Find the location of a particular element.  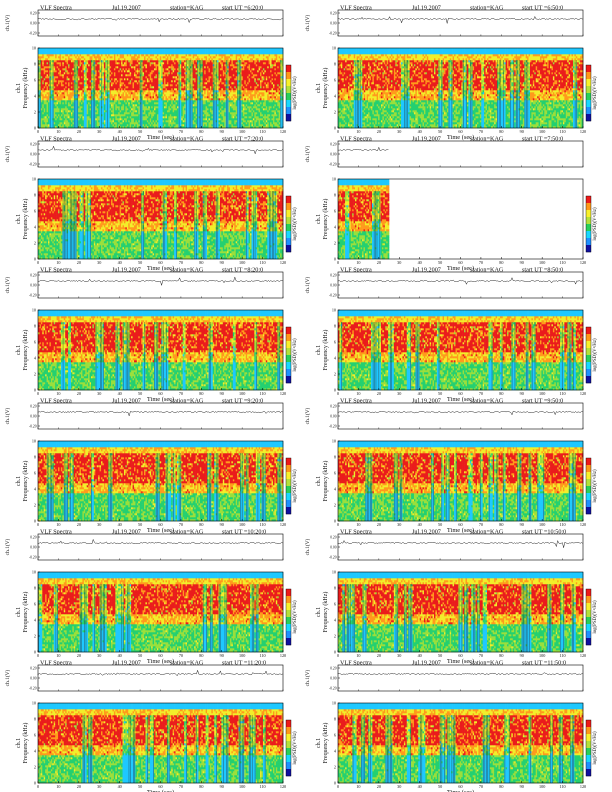

y-tick-label: 4 is located at coordinates (335, 227).